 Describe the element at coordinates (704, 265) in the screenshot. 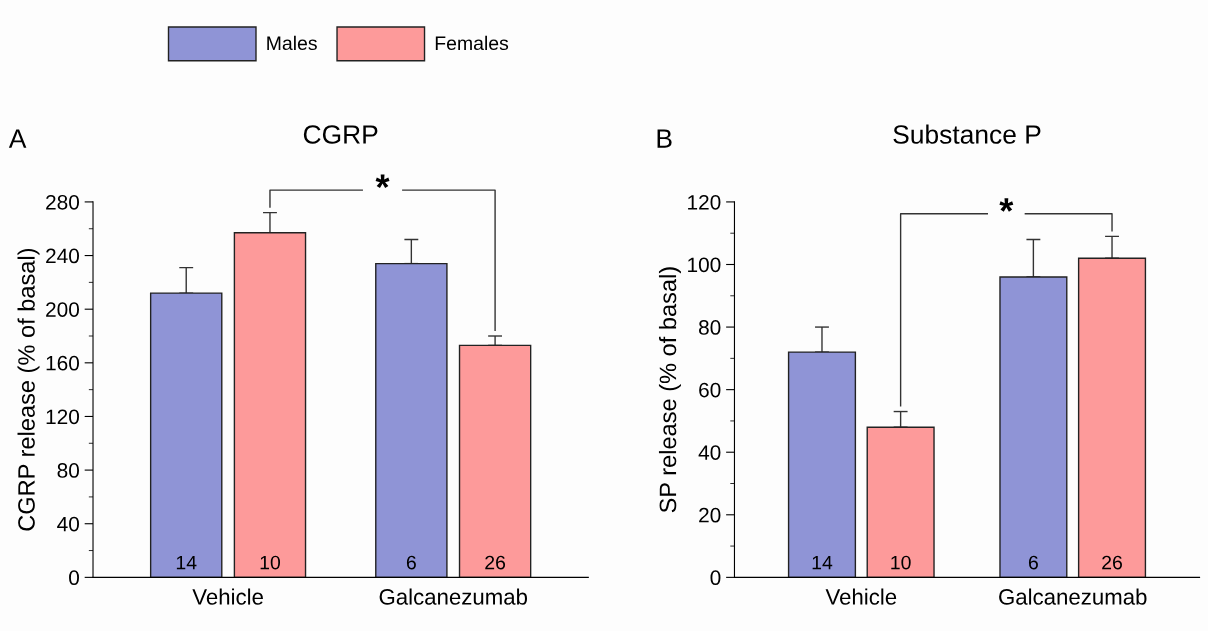

I see `y-tick-label: 100` at that location.